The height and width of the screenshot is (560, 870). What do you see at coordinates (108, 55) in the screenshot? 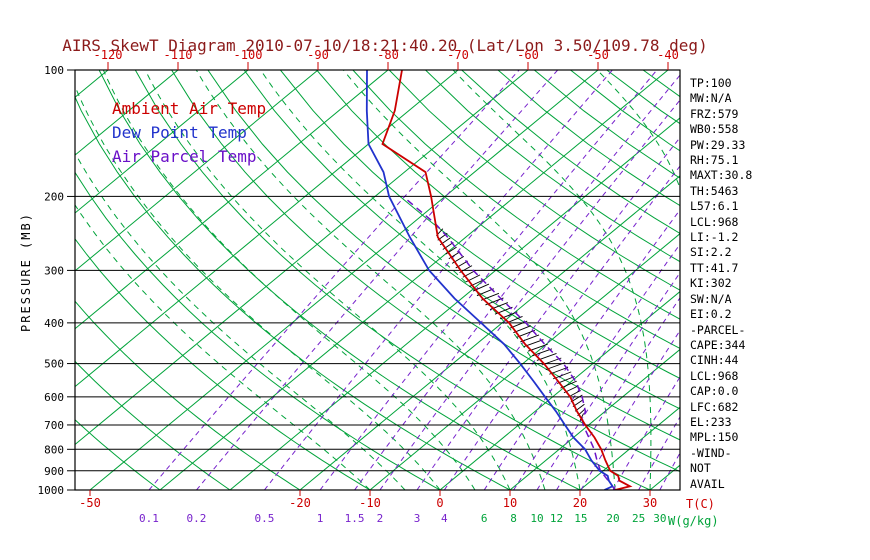
I see `top-temp-tick-label: -120` at bounding box center [108, 55].